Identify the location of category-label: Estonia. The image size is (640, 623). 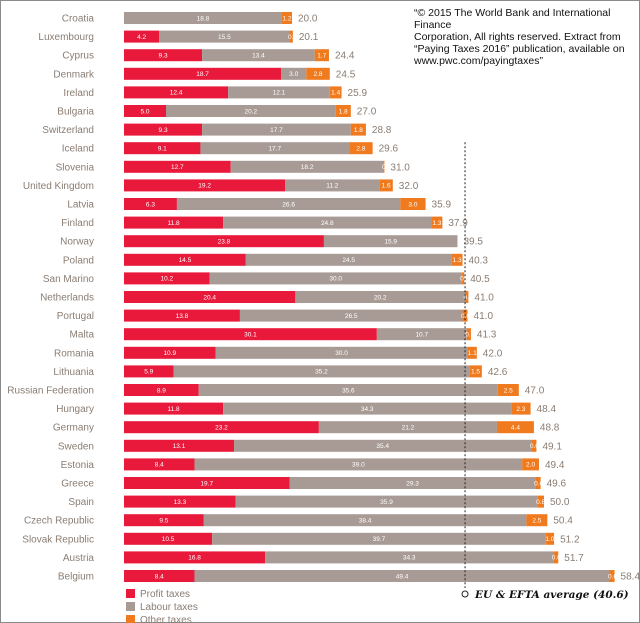
(78, 465).